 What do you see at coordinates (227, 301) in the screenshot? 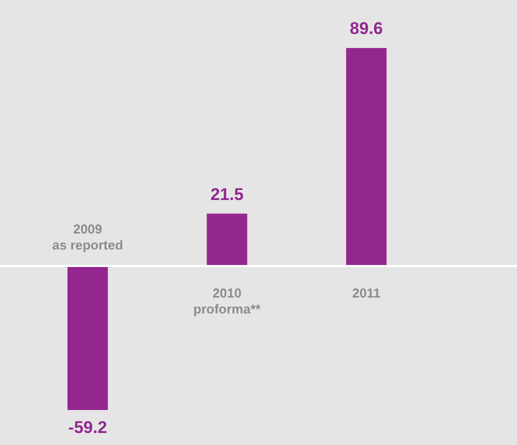
I see `x-tick-label: 2010 proforma**` at bounding box center [227, 301].